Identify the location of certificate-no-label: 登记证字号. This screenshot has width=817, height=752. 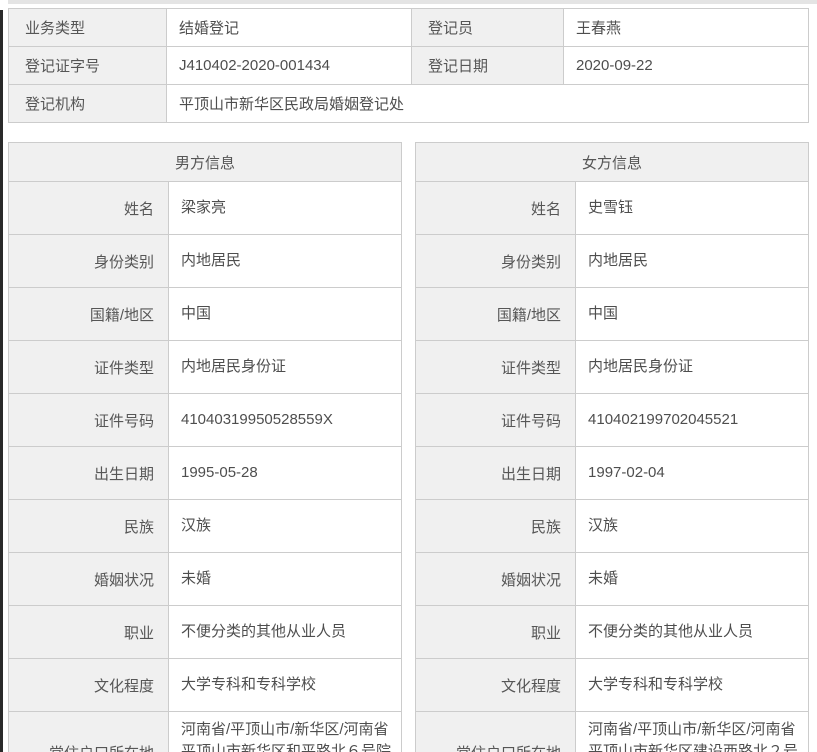
(87, 65).